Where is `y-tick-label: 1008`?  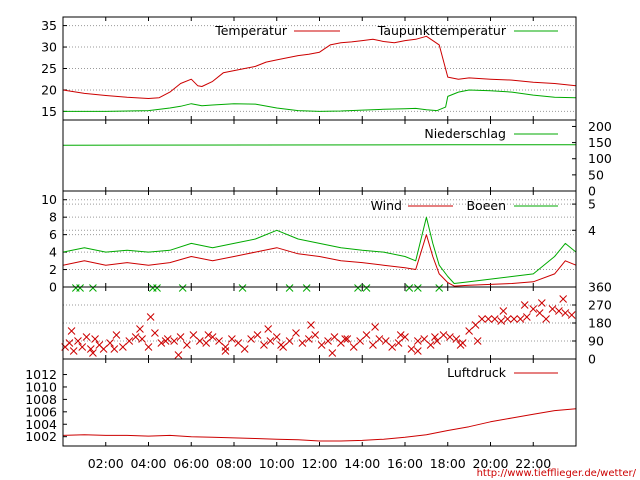
y-tick-label: 1008 is located at coordinates (41, 399).